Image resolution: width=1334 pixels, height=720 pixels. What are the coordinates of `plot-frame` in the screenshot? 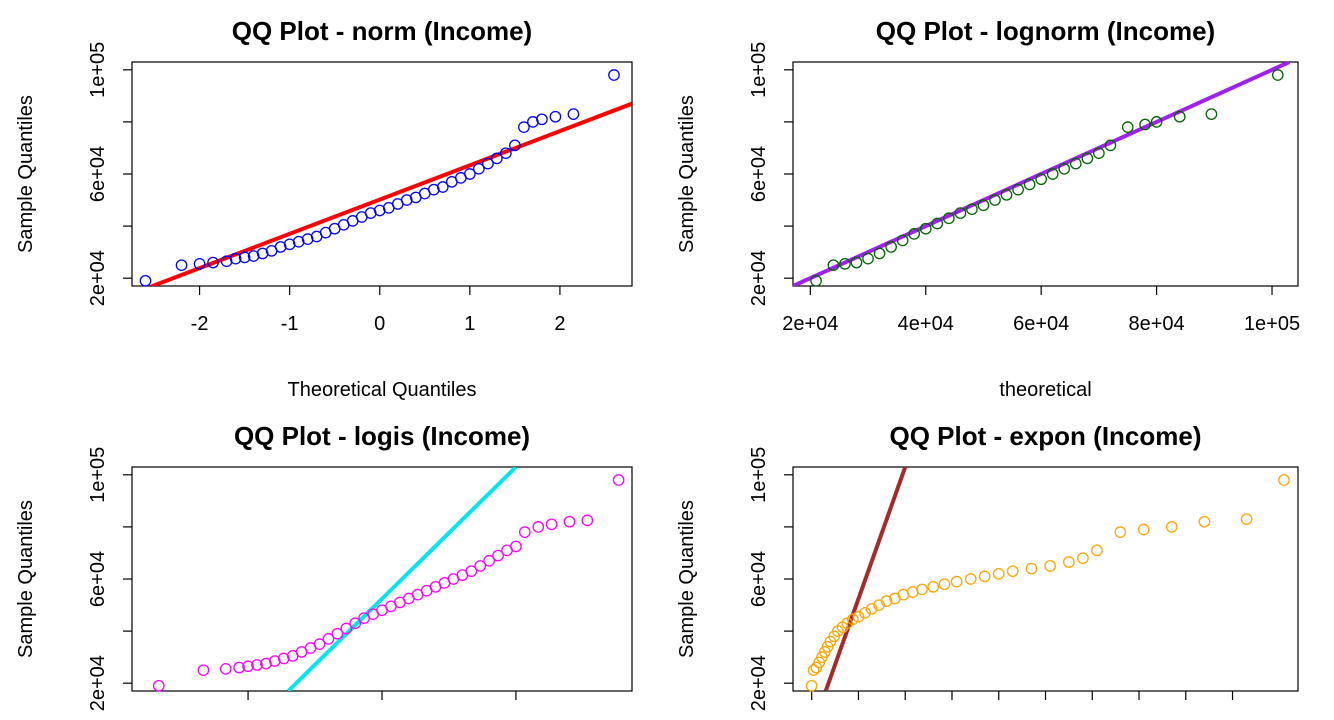 It's located at (382, 579).